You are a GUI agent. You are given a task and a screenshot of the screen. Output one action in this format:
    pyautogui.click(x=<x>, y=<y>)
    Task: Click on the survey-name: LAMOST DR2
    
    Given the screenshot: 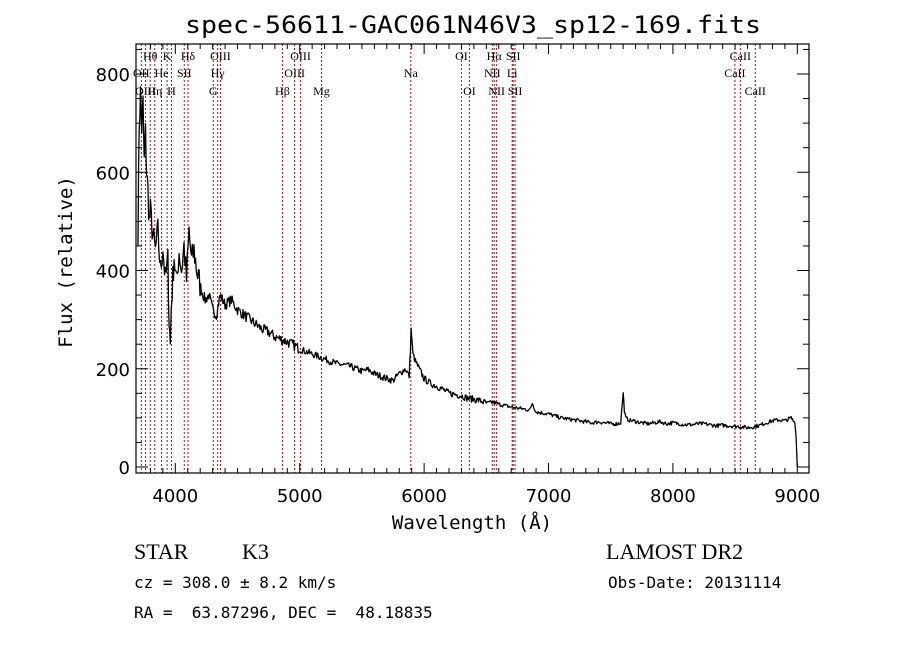 What is the action you would take?
    pyautogui.click(x=675, y=551)
    